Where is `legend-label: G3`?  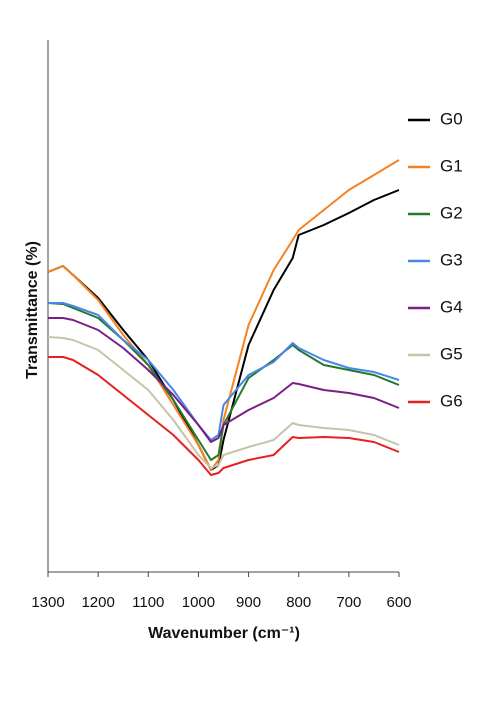 legend-label: G3 is located at coordinates (451, 259).